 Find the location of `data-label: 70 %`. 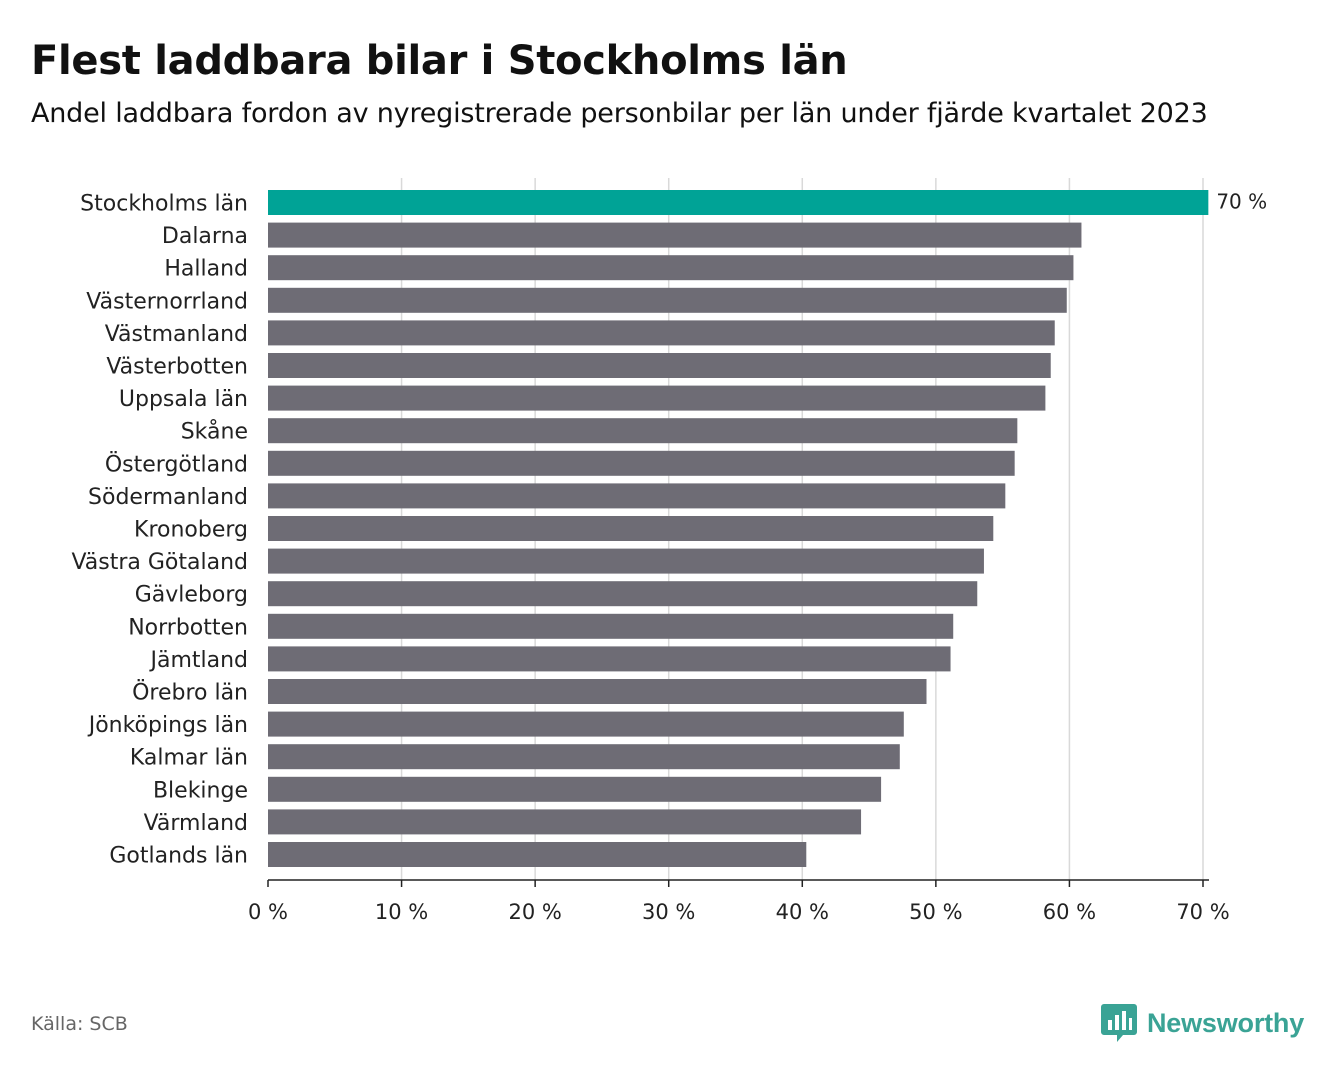

data-label: 70 % is located at coordinates (1241, 202).